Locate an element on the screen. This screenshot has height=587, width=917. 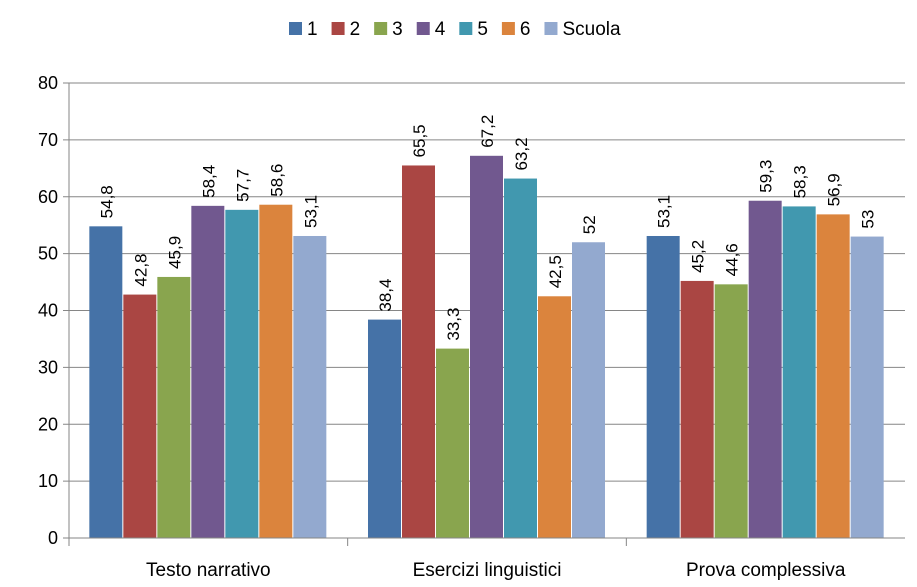
data-label: 52 is located at coordinates (589, 224).